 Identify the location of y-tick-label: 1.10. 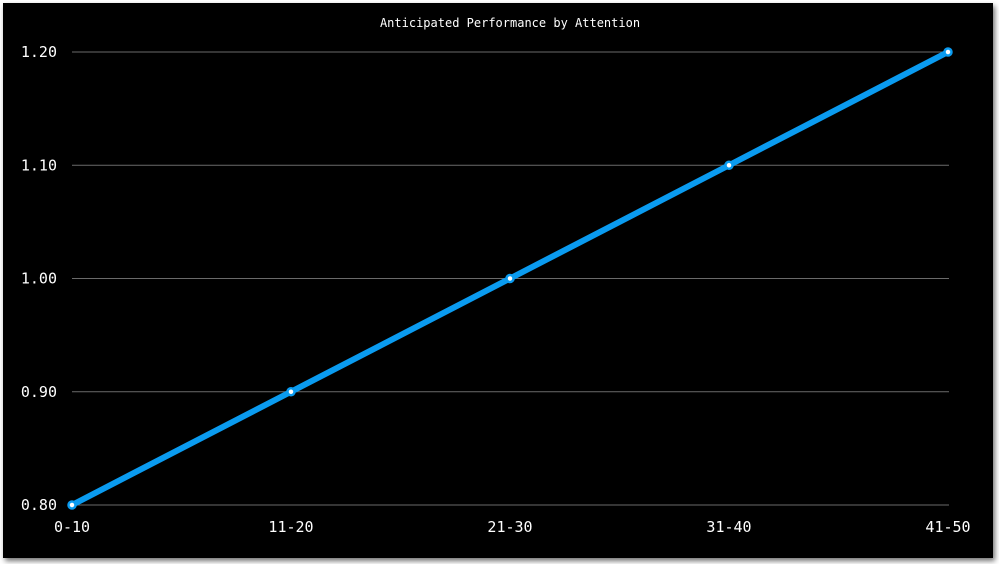
(39, 165).